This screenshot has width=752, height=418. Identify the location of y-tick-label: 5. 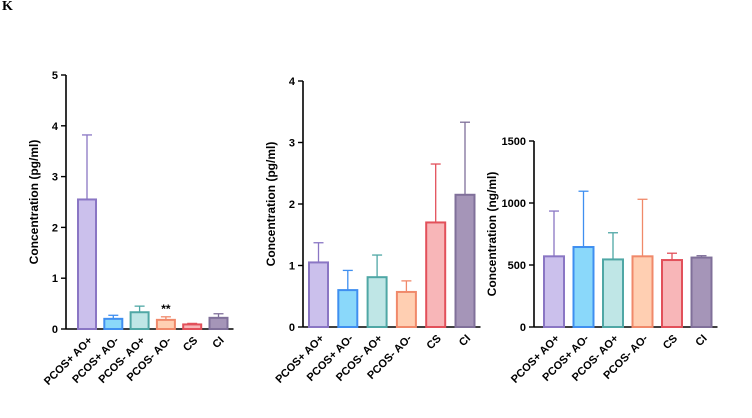
(55, 76).